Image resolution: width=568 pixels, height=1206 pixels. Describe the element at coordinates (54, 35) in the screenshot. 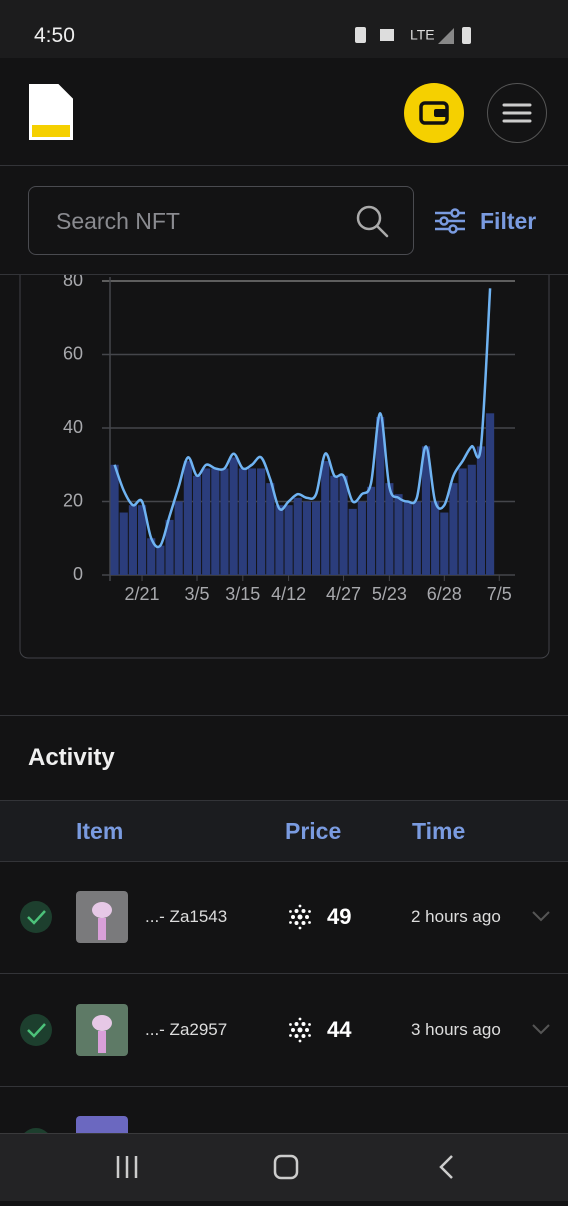

I see `clock: 4:50` at that location.